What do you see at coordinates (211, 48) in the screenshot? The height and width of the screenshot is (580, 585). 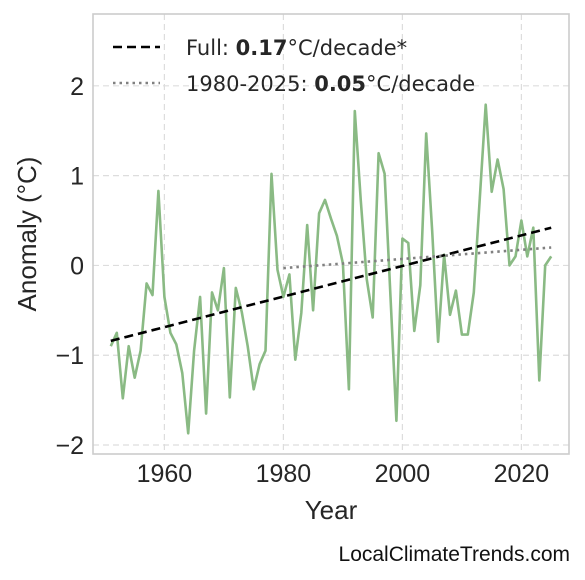 I see `legend-full-prefix: Full:` at bounding box center [211, 48].